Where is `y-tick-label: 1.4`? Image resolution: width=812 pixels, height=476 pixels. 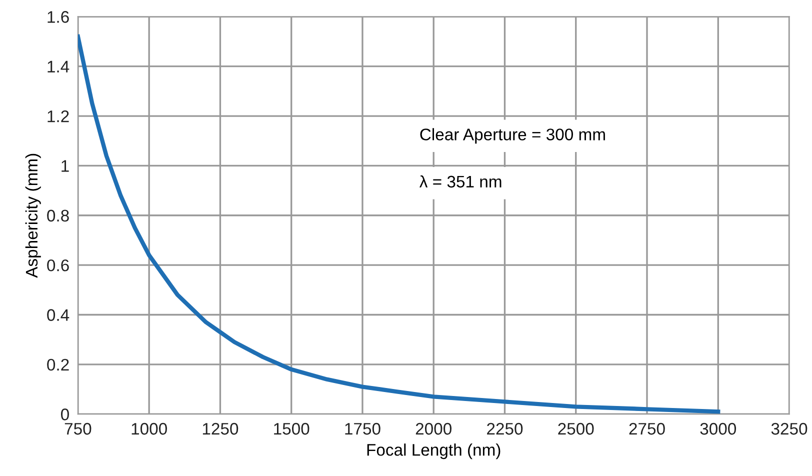 y-tick-label: 1.4 is located at coordinates (59, 66).